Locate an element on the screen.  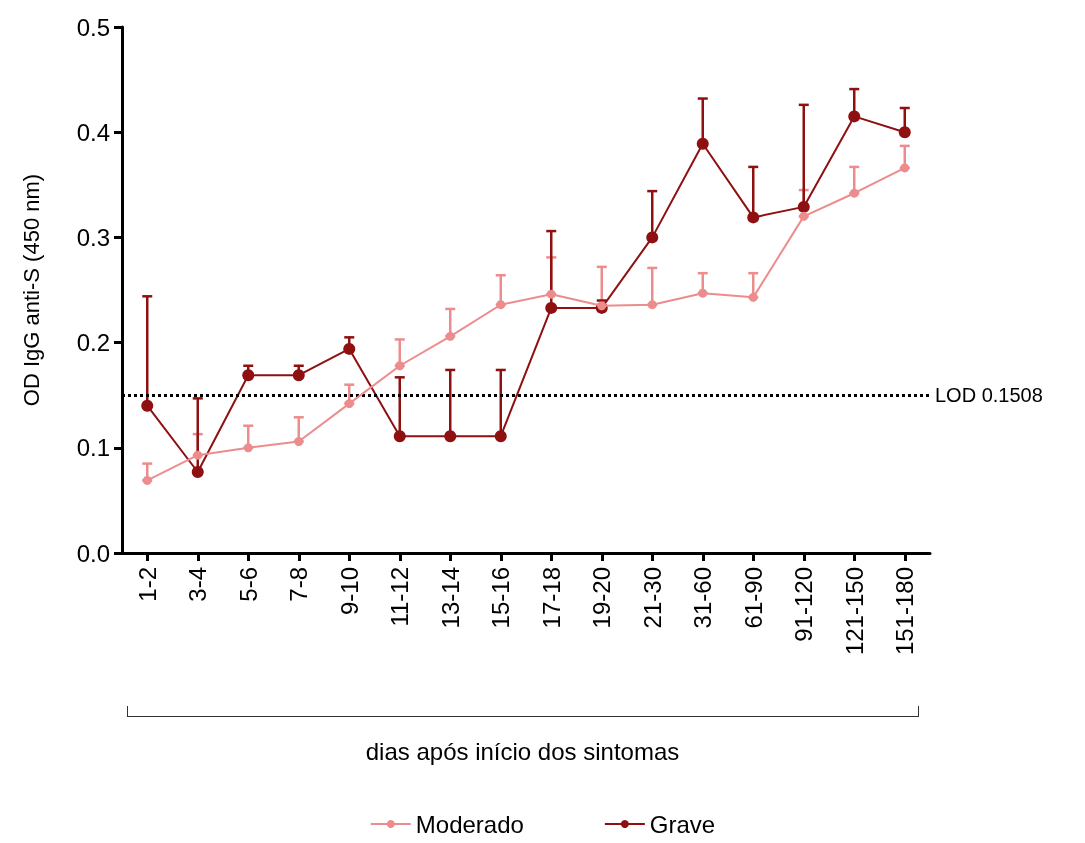
x-tick-label: 5-6 is located at coordinates (248, 584).